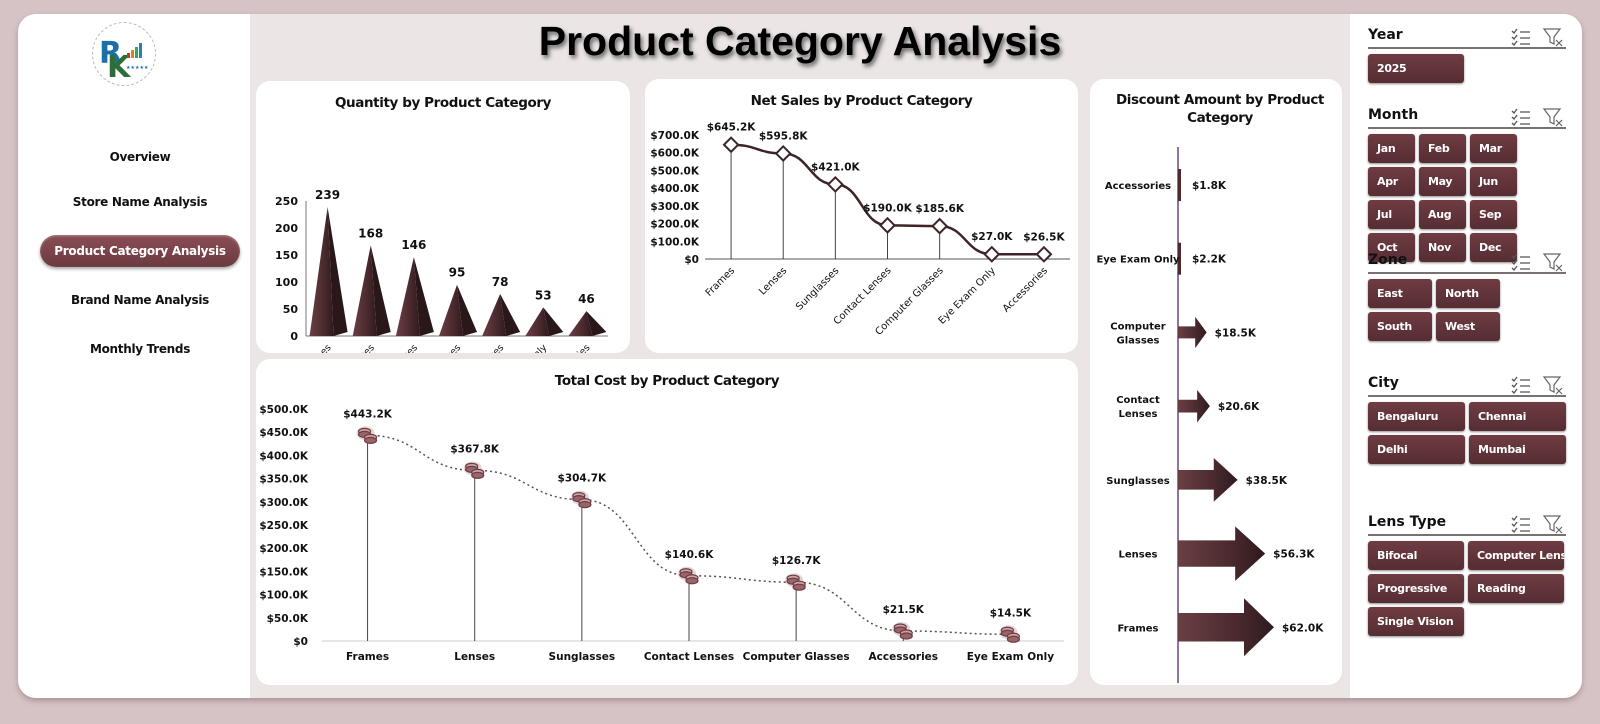 Image resolution: width=1600 pixels, height=724 pixels. What do you see at coordinates (1391, 214) in the screenshot?
I see `filter-chip-jul: Jul` at bounding box center [1391, 214].